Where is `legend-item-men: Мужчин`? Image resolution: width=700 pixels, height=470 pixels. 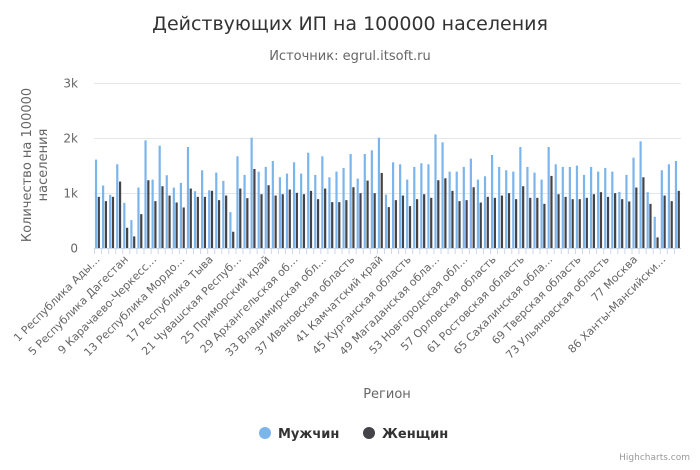
legend-item-men: Мужчин is located at coordinates (299, 434).